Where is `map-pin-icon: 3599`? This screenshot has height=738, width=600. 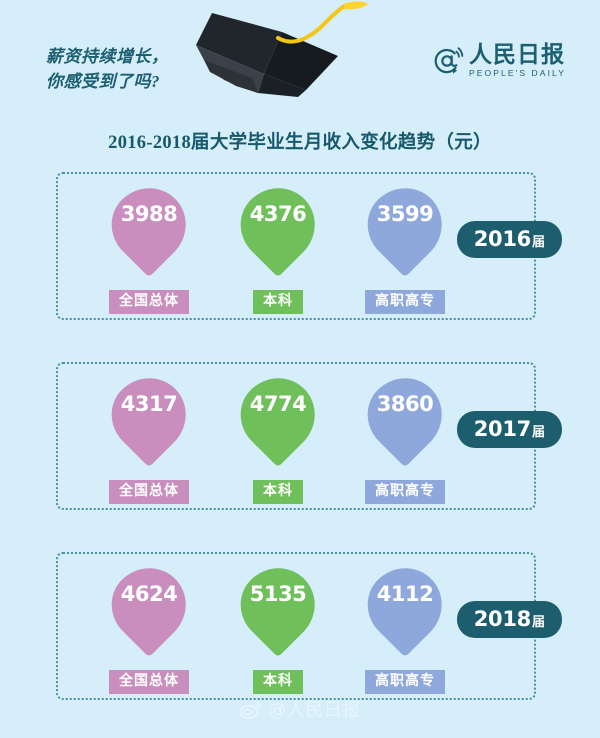
map-pin-icon: 3599 is located at coordinates (405, 228).